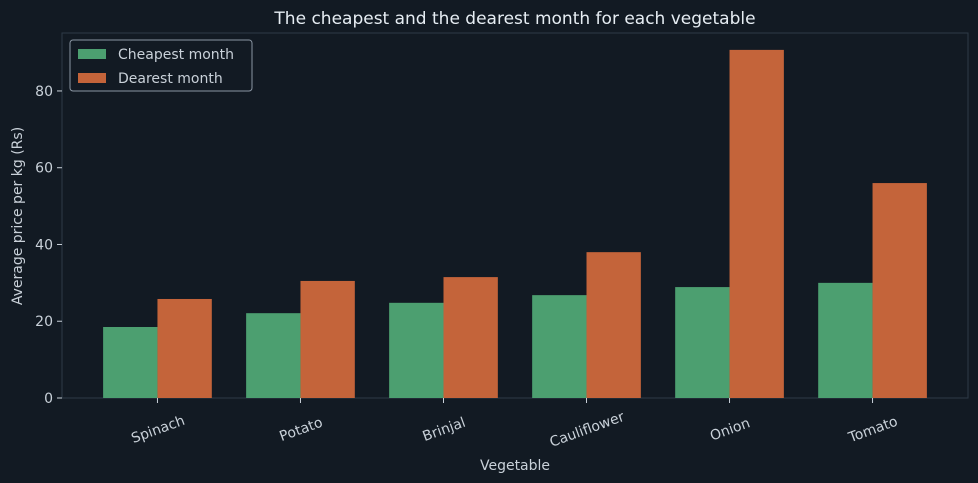 The image size is (978, 483). Describe the element at coordinates (515, 466) in the screenshot. I see `x-axis-label: Vegetable` at that location.